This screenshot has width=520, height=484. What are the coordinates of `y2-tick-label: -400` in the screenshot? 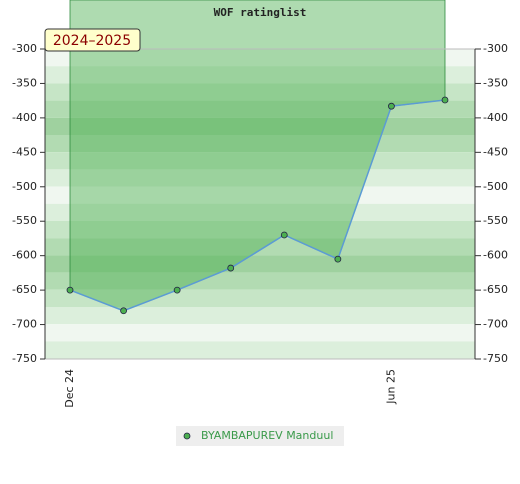 It's located at (495, 117).